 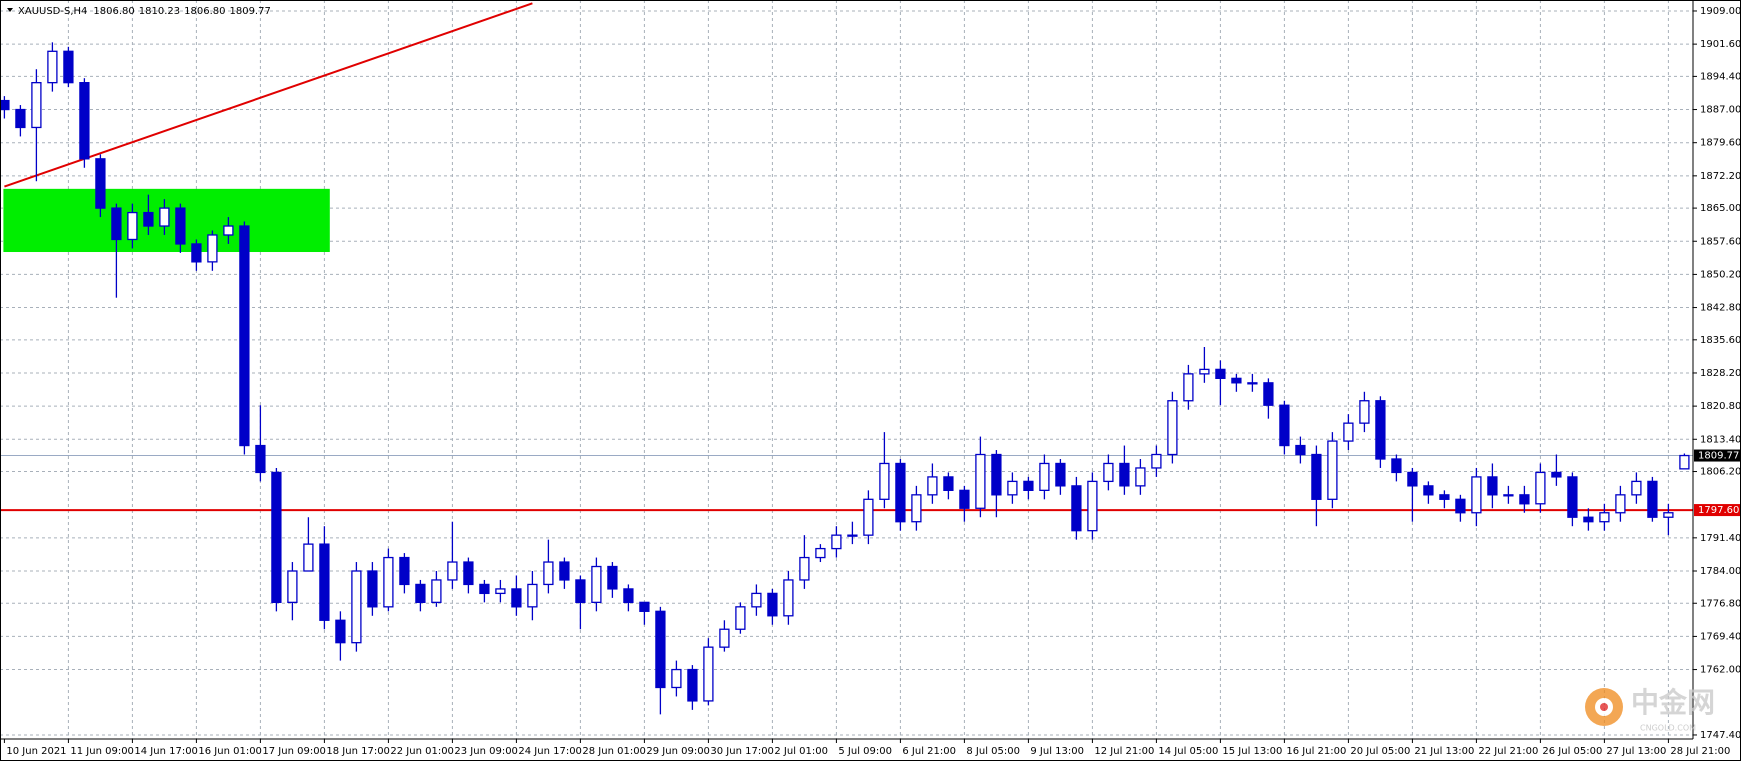 I want to click on x-tick-label: 22 Jun 01:00, so click(x=422, y=751).